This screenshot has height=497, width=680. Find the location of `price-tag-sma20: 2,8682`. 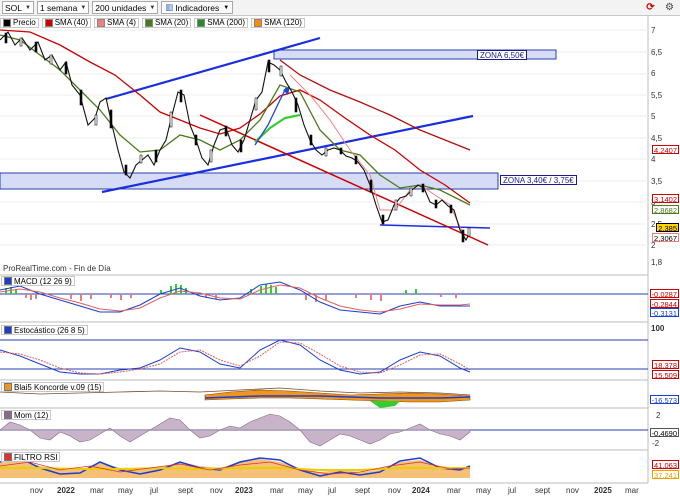

price-tag-sma20: 2,8682 is located at coordinates (665, 210).